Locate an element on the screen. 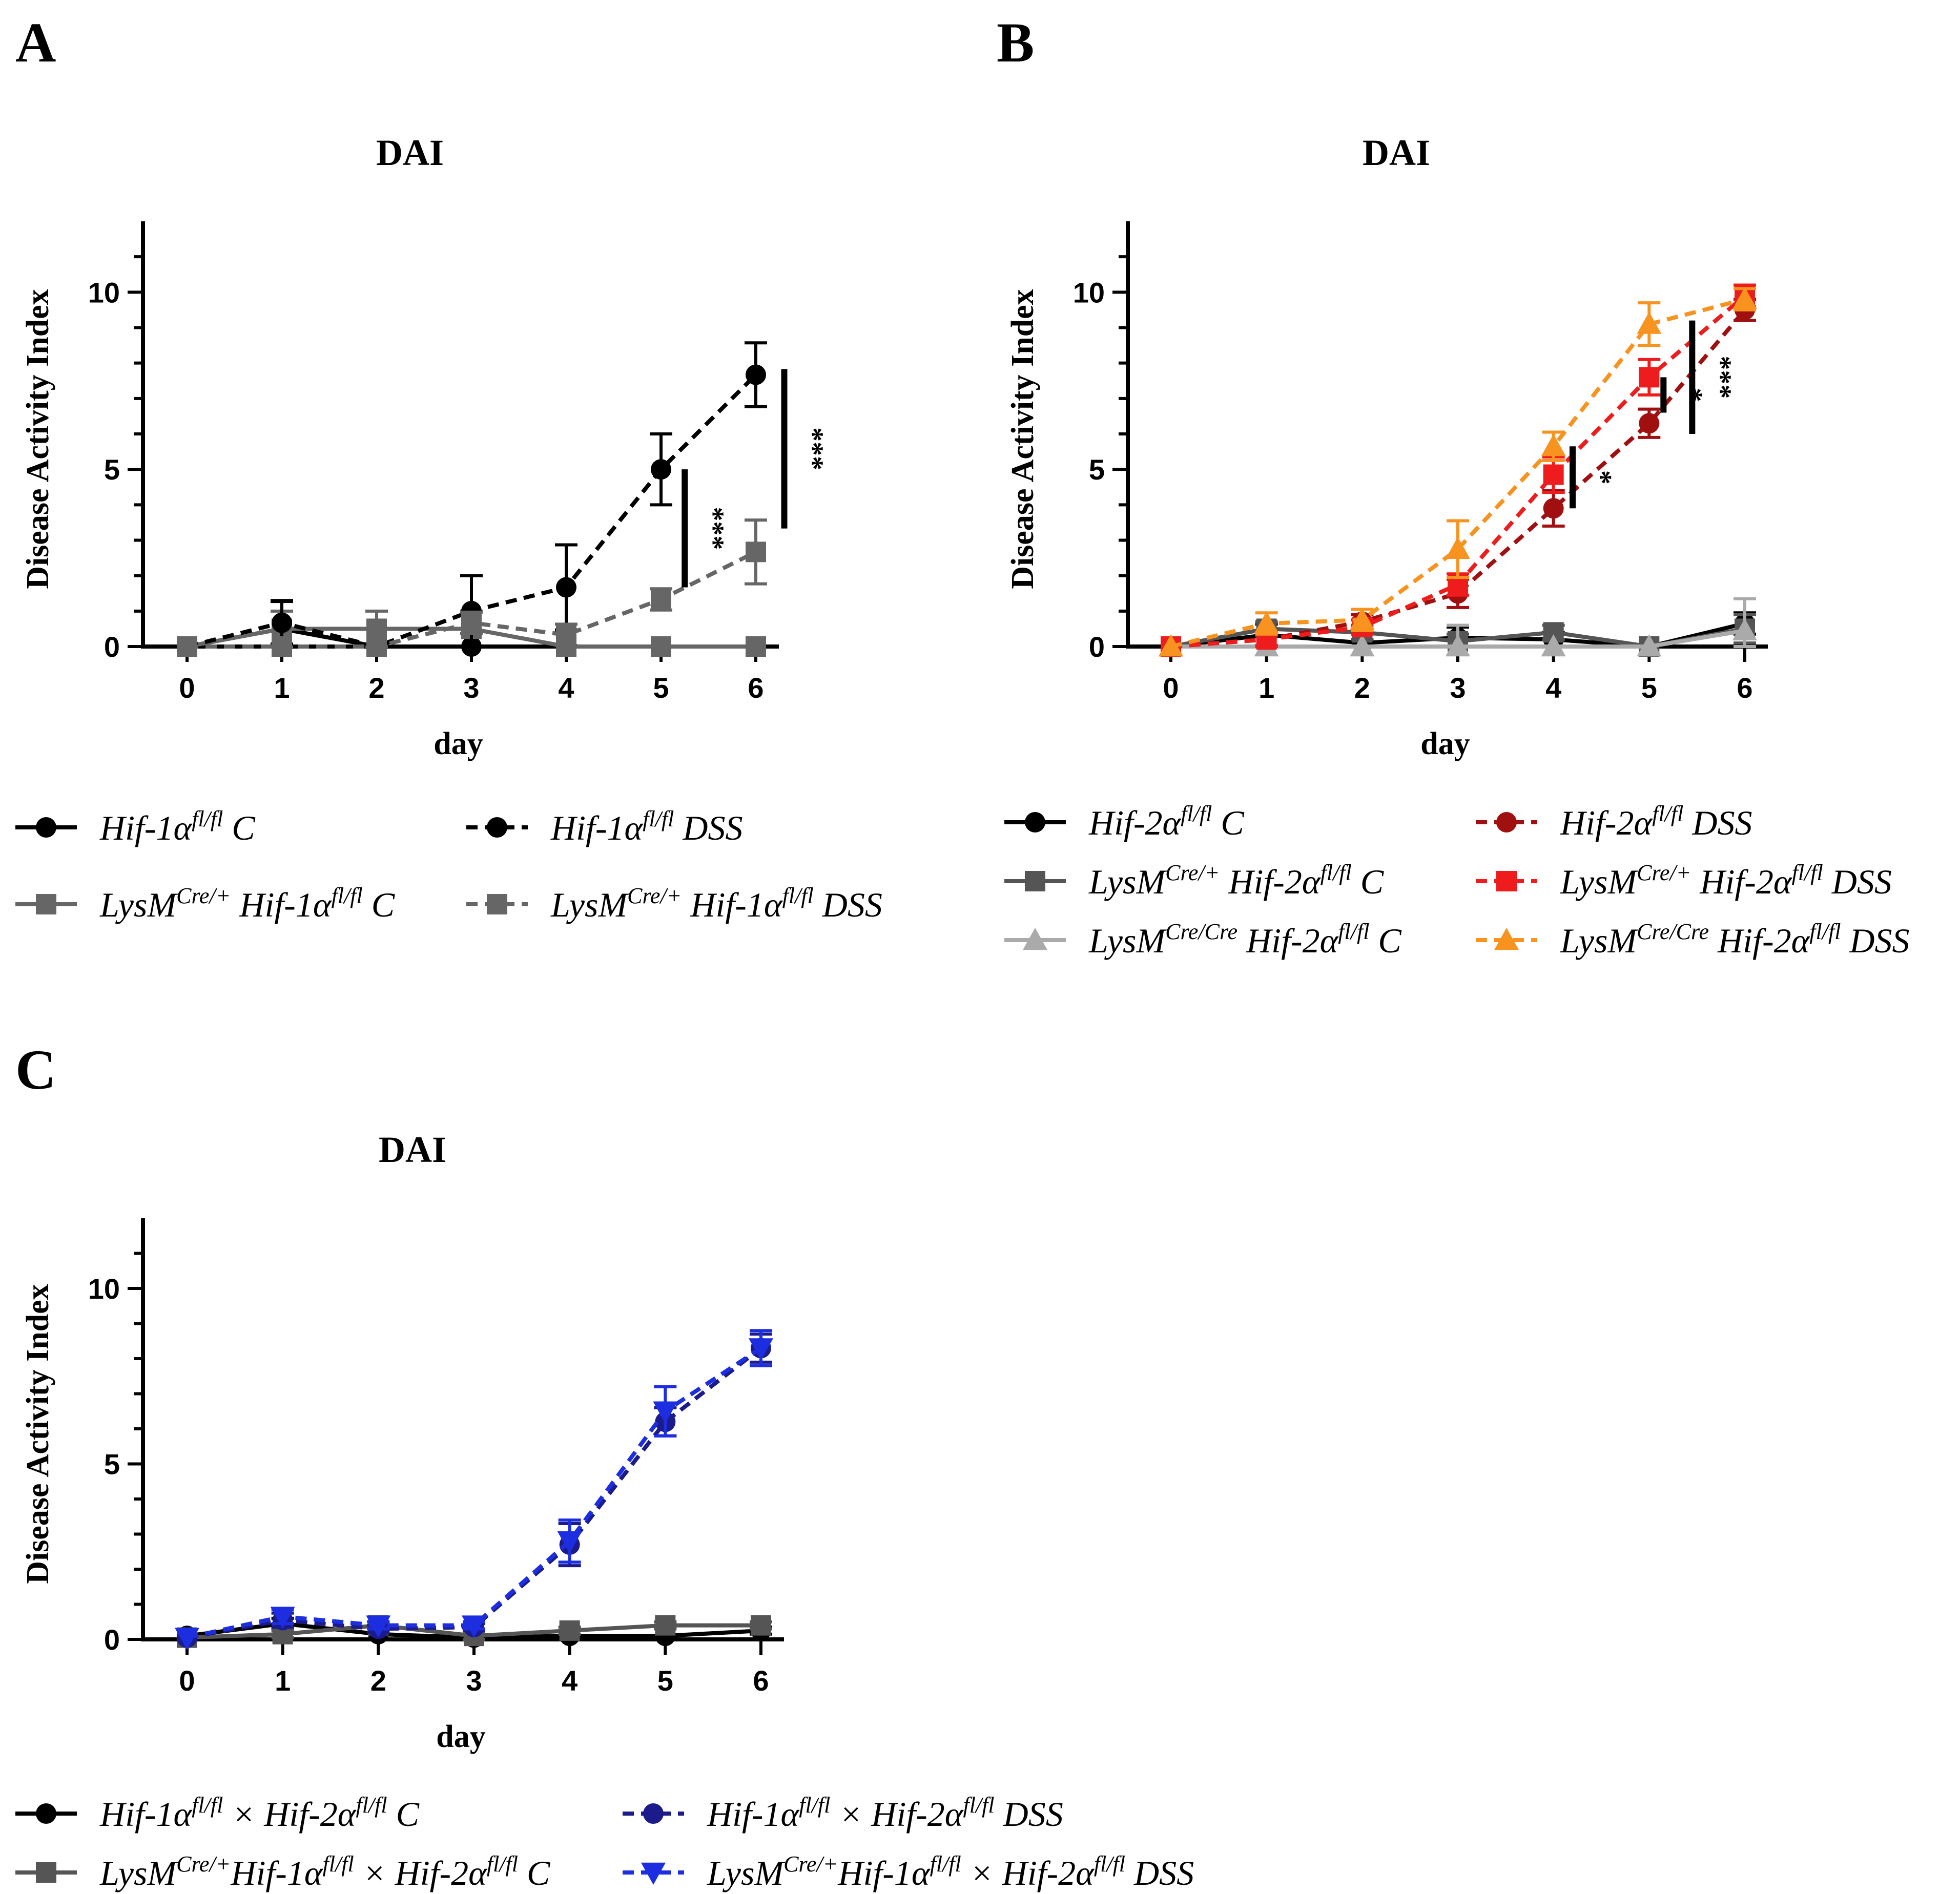  legend-label: LysMCre/Cre Hif-2αfl/fl DSS is located at coordinates (1735, 939).